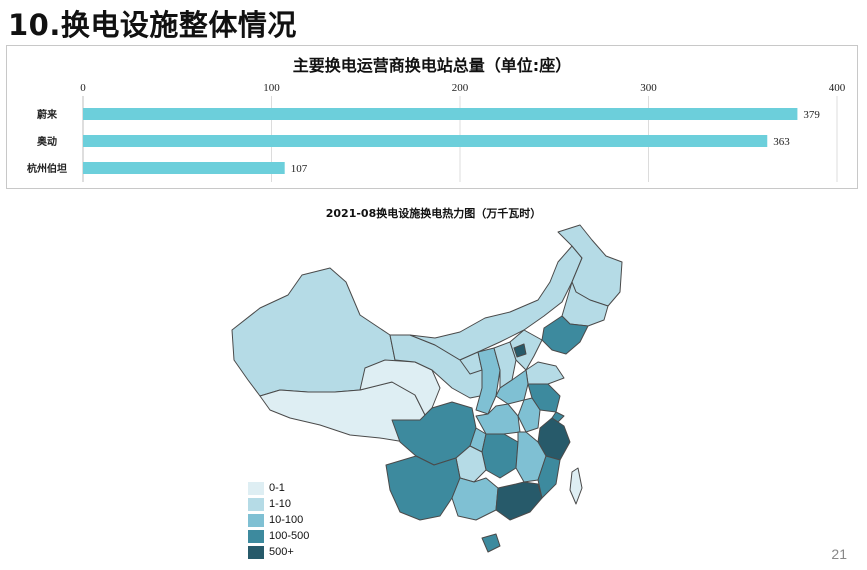 The image size is (867, 570). I want to click on page-number: 21, so click(839, 554).